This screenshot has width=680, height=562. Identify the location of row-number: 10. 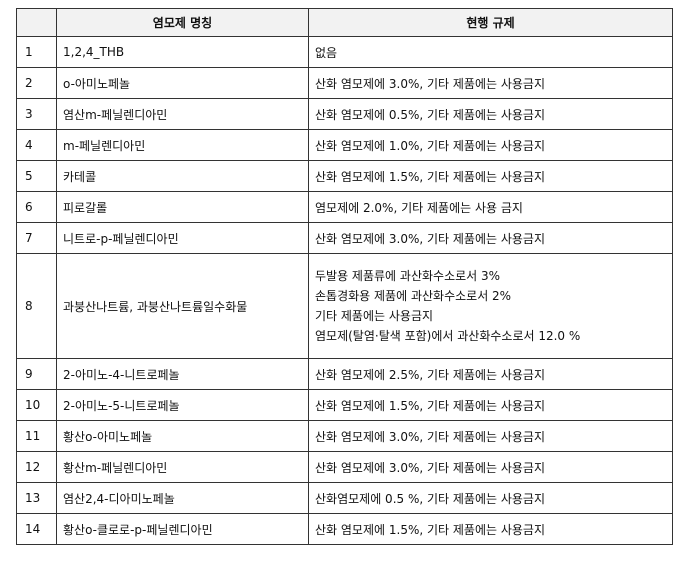
(36, 405).